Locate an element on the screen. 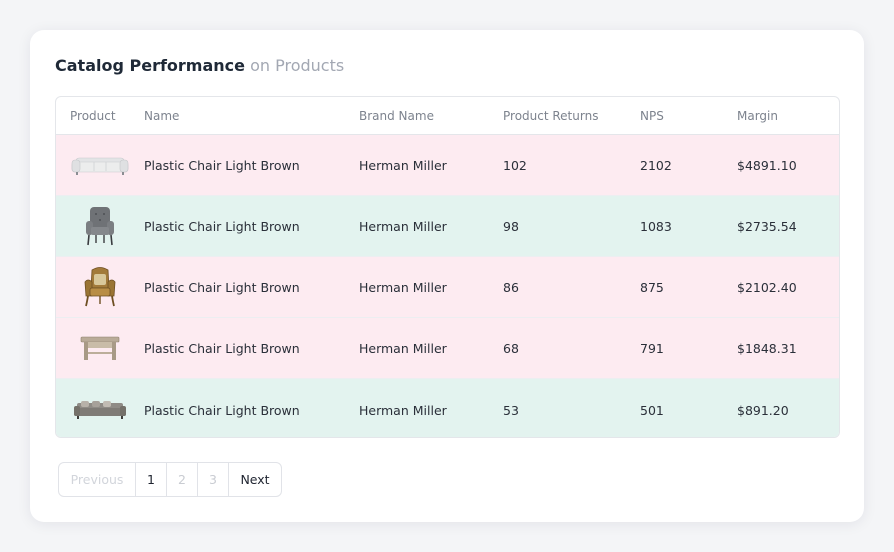  column-header-brand-name: Brand Name is located at coordinates (396, 115).